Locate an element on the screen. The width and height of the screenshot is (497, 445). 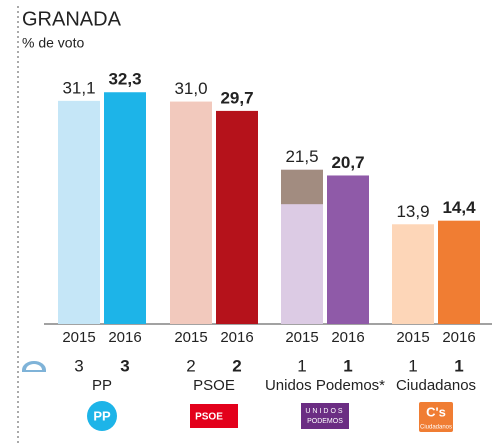
category-label: Ciudadanos is located at coordinates (436, 385).